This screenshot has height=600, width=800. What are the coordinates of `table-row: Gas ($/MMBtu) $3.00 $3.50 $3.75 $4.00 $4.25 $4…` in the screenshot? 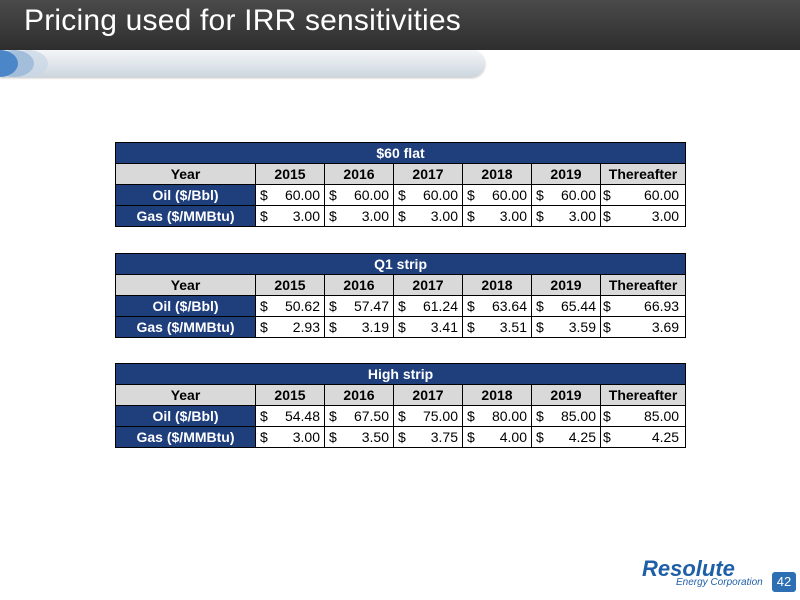 It's located at (401, 437).